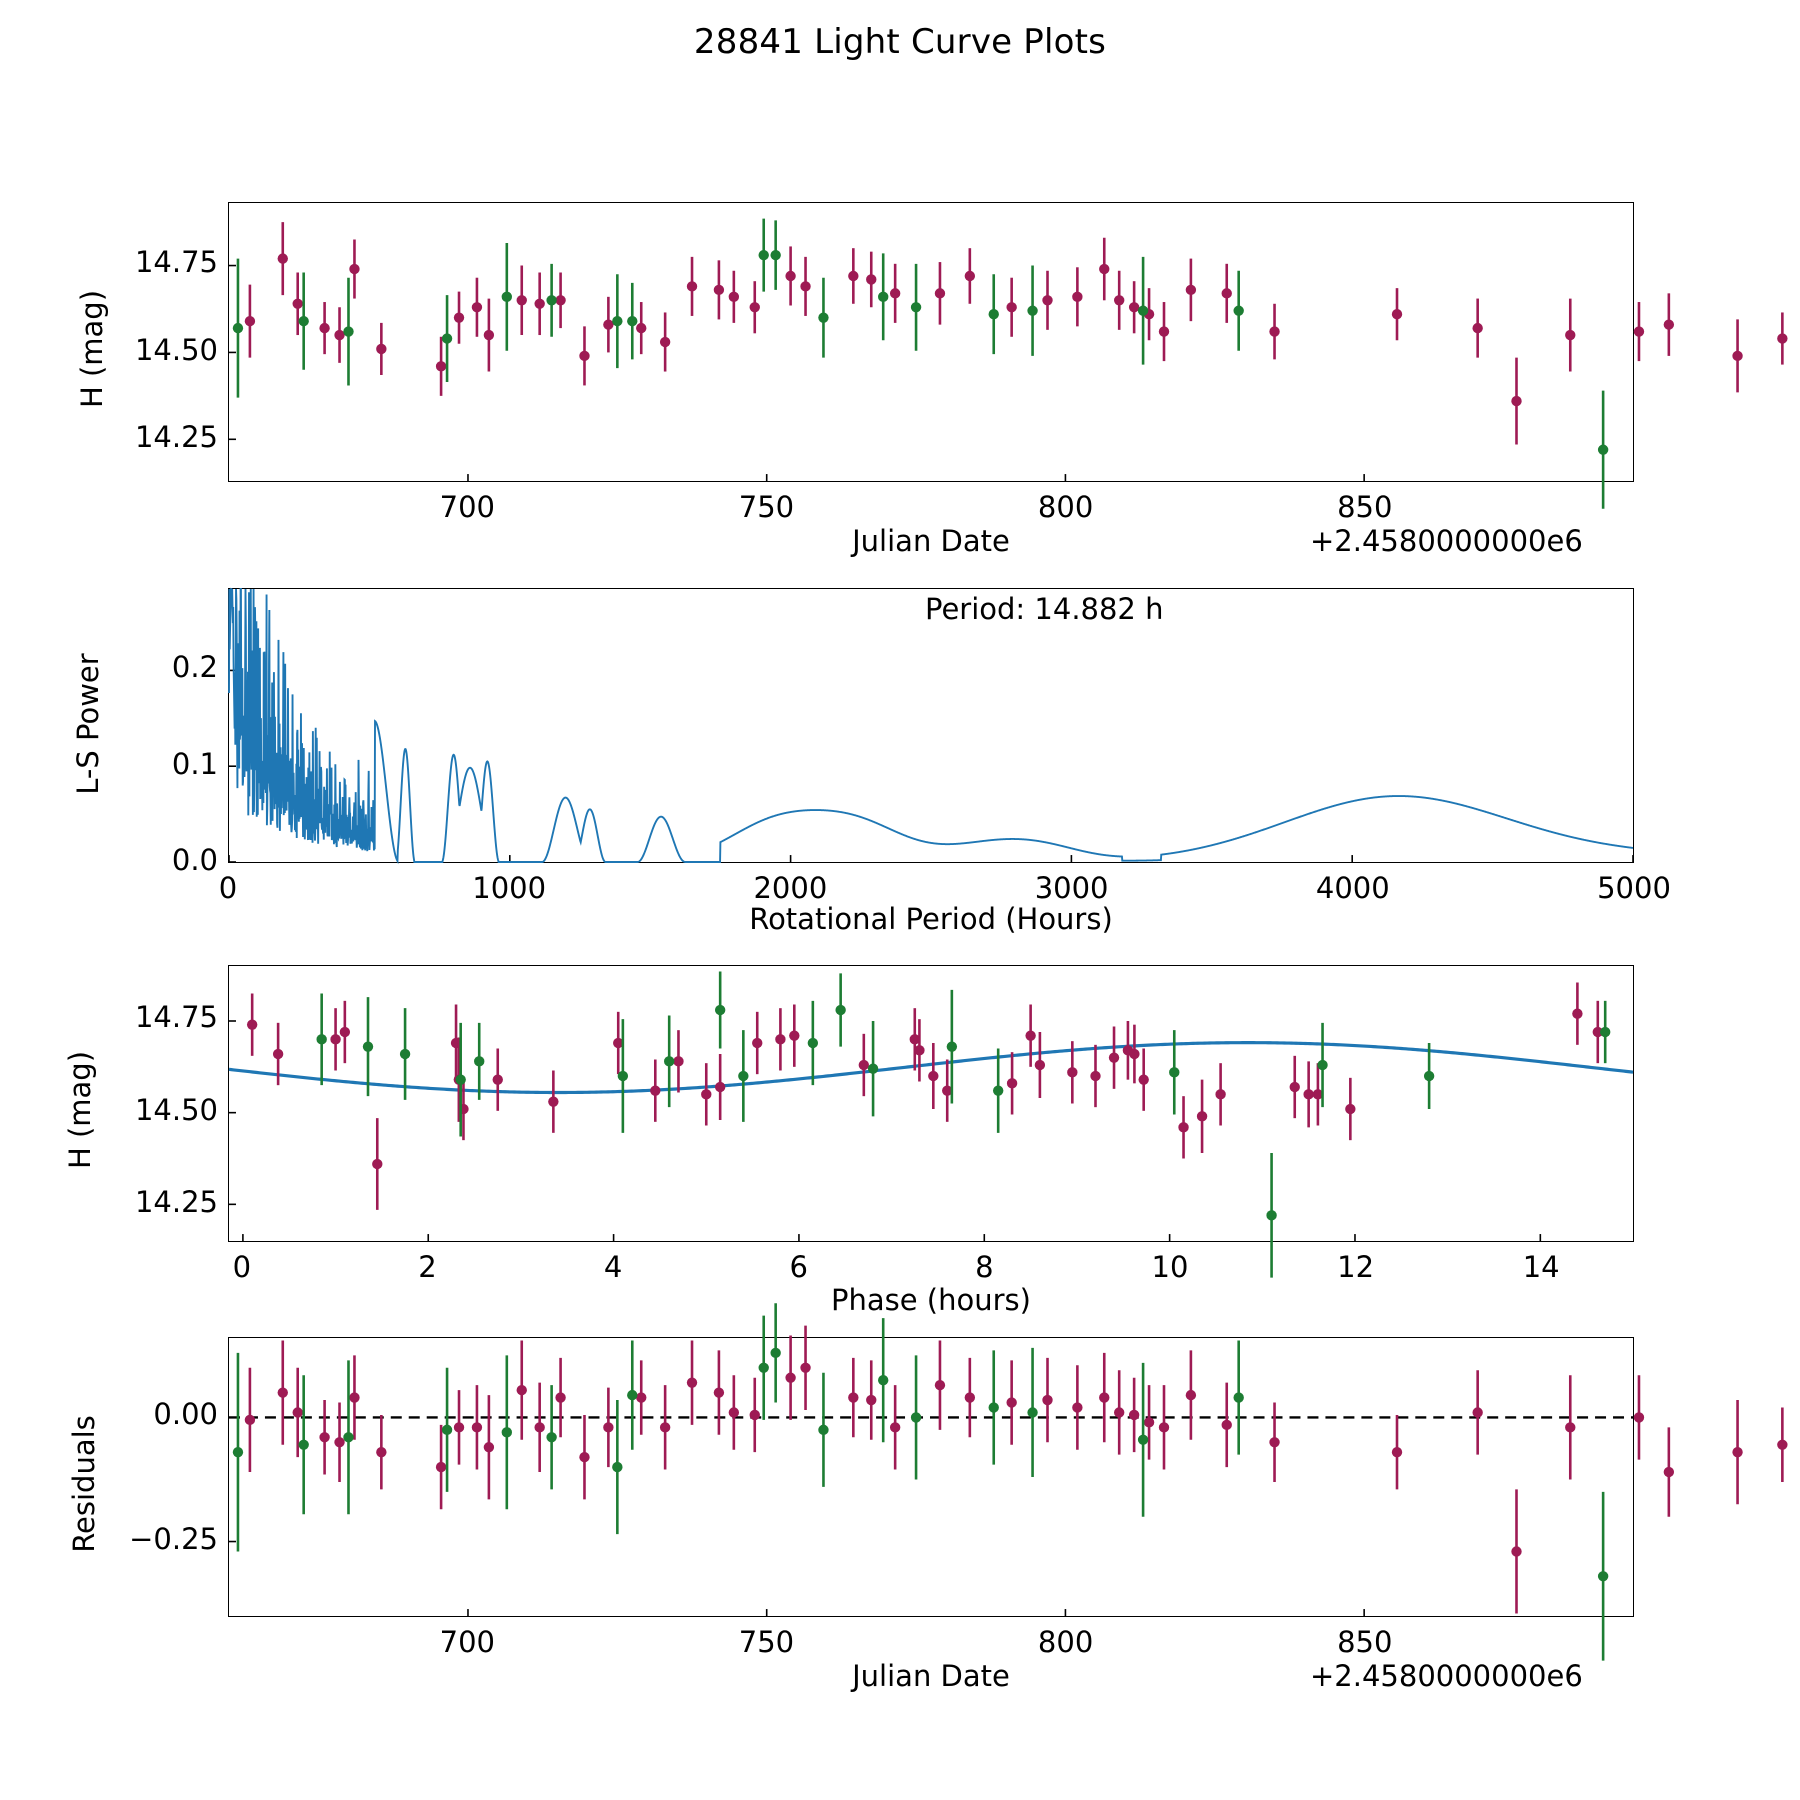 The height and width of the screenshot is (1800, 1800). What do you see at coordinates (1352, 888) in the screenshot?
I see `periodogram-xtick-label: 4000` at bounding box center [1352, 888].